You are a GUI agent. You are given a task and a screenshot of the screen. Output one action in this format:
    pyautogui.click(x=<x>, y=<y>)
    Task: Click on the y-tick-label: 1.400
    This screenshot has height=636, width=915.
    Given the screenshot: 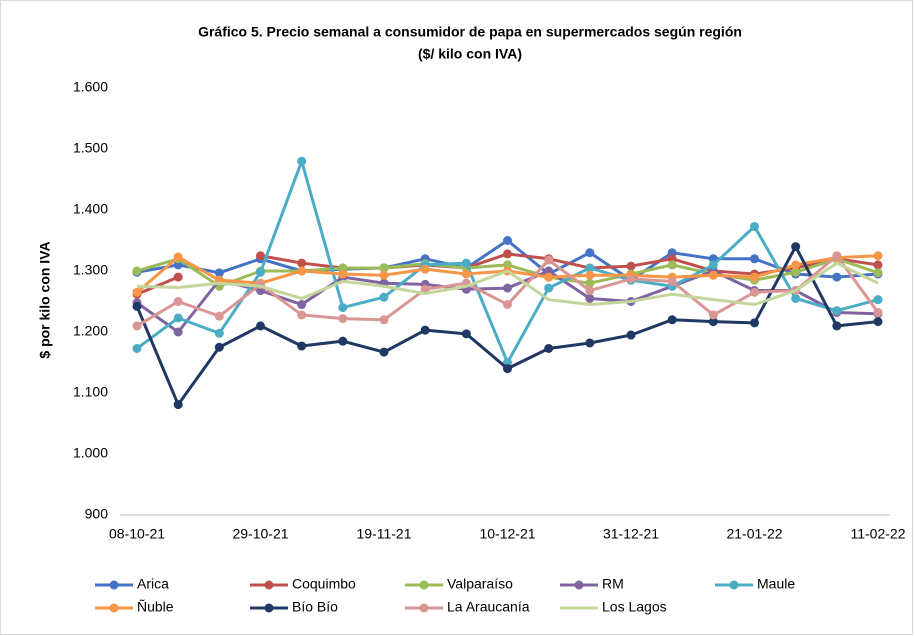 What is the action you would take?
    pyautogui.click(x=90, y=209)
    